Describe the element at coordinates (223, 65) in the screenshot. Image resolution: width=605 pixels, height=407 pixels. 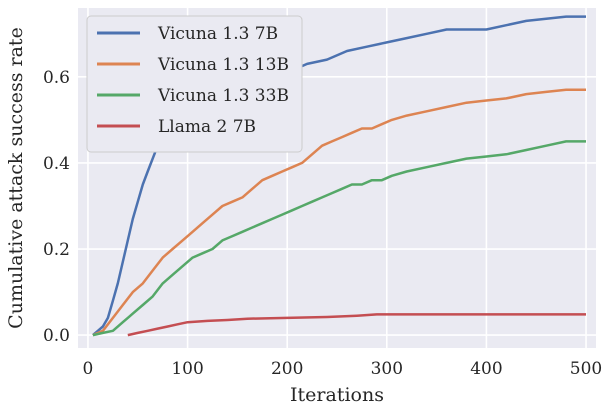
I see `legend-label: Vicuna 1.3 13B` at that location.